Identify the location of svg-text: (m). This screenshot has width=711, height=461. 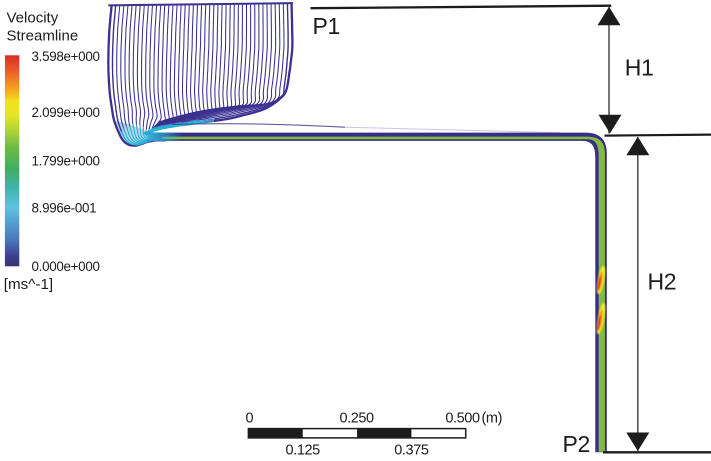
(492, 419).